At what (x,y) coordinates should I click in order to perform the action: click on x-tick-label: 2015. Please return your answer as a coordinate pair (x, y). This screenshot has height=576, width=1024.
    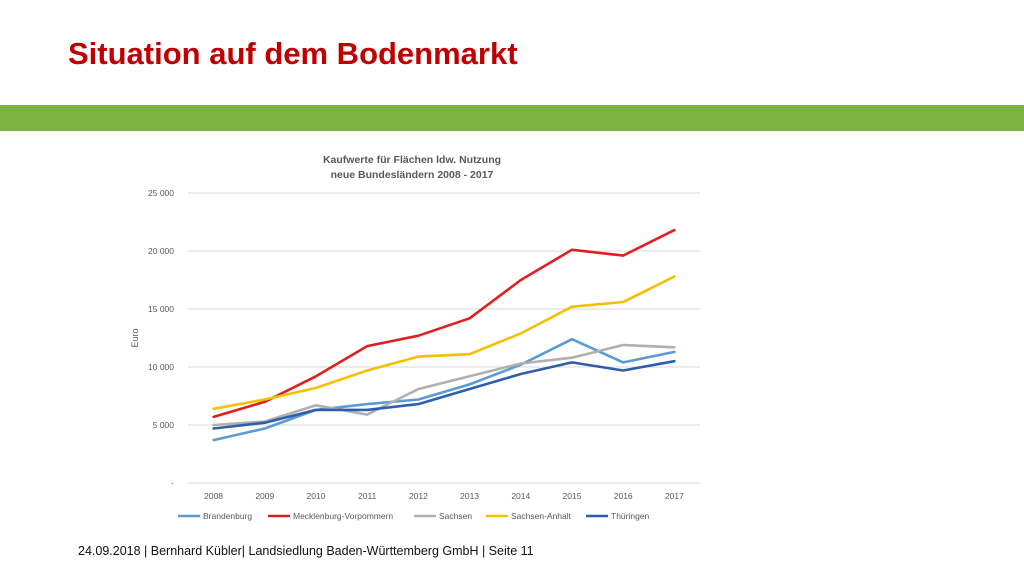
    Looking at the image, I should click on (572, 496).